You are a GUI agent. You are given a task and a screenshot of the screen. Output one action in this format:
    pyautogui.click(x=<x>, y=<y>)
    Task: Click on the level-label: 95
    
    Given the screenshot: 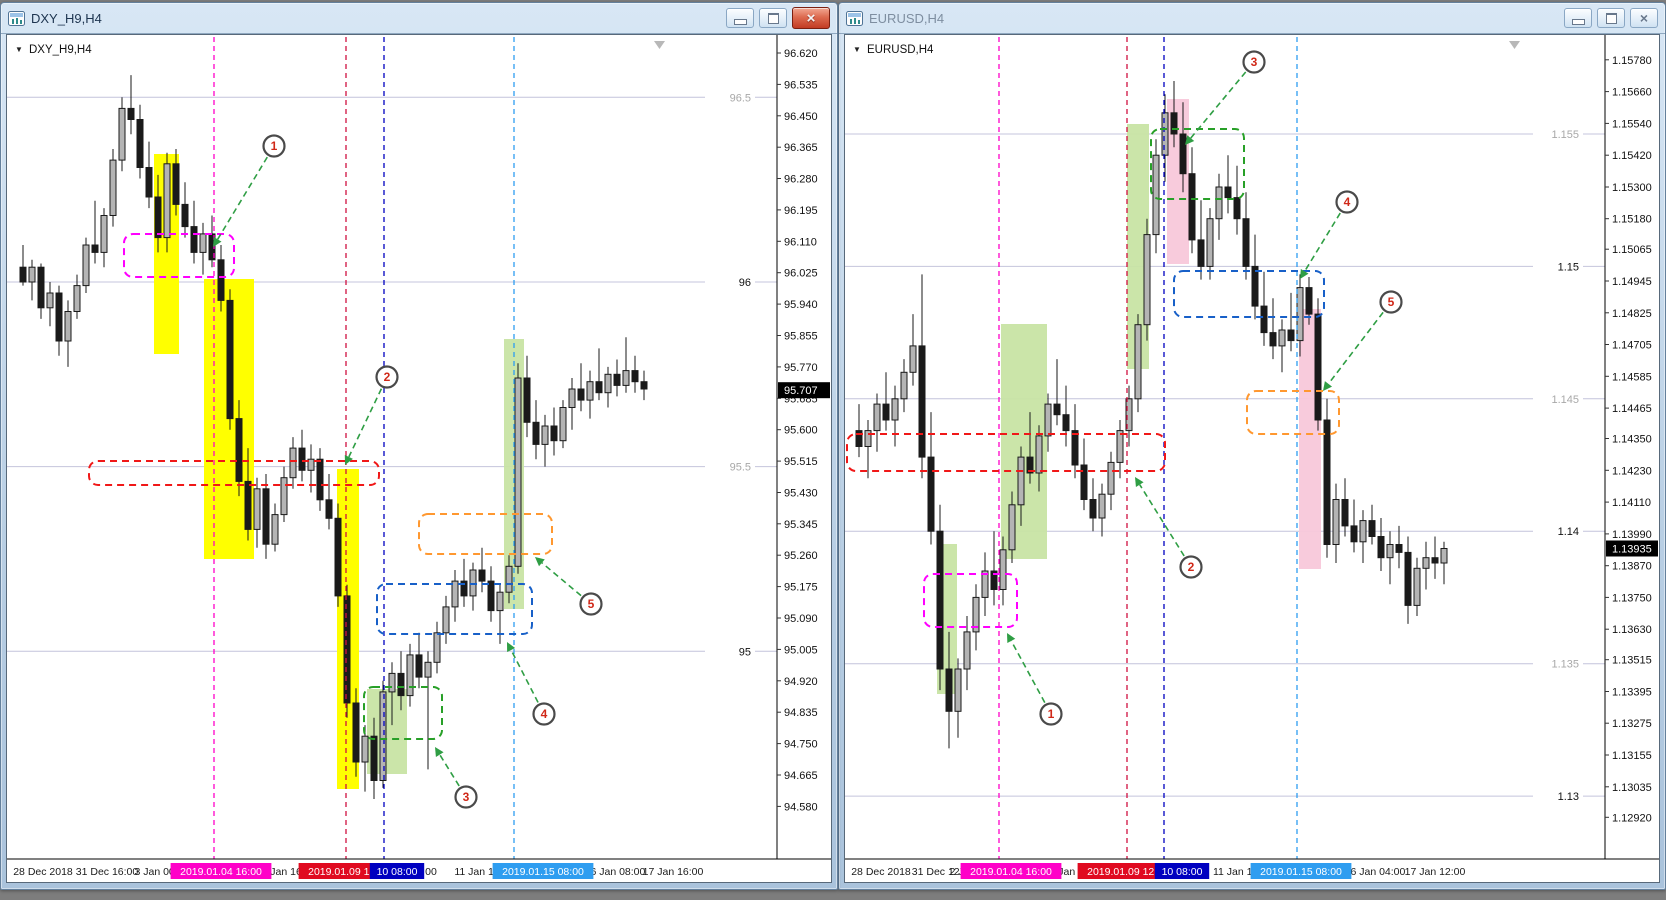 What is the action you would take?
    pyautogui.click(x=745, y=652)
    